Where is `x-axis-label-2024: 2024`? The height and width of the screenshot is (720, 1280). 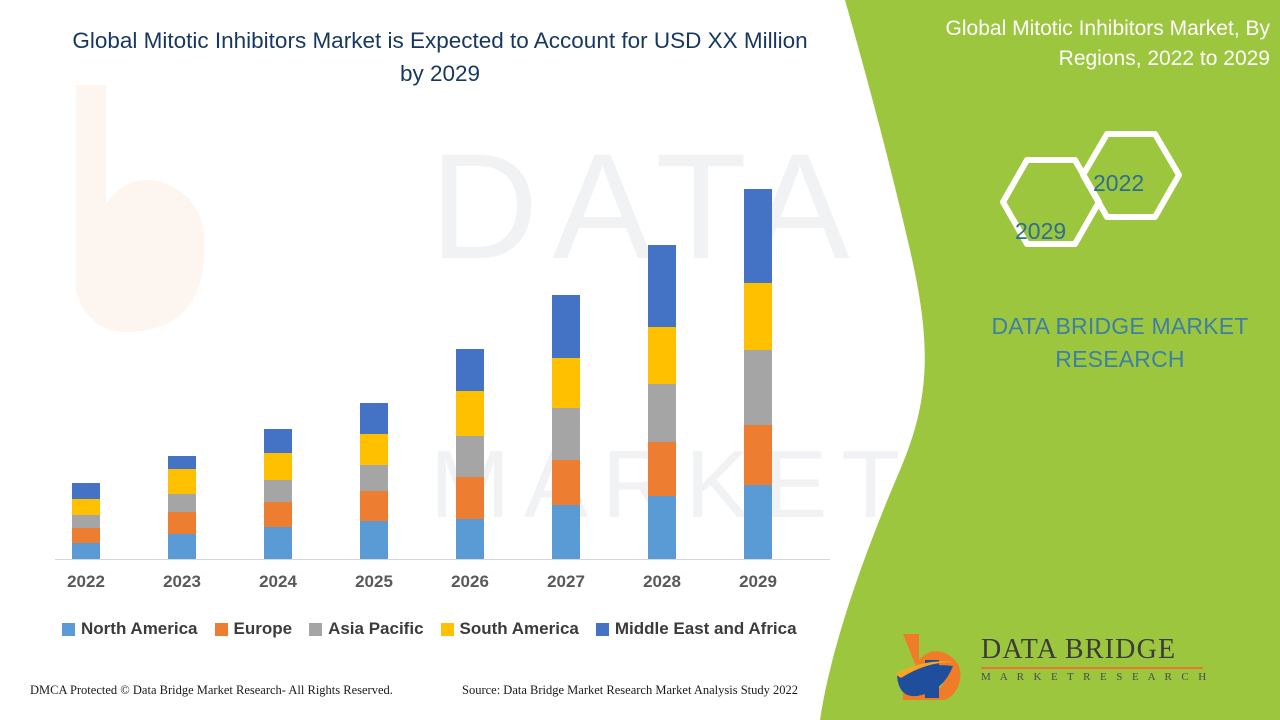 x-axis-label-2024: 2024 is located at coordinates (278, 581).